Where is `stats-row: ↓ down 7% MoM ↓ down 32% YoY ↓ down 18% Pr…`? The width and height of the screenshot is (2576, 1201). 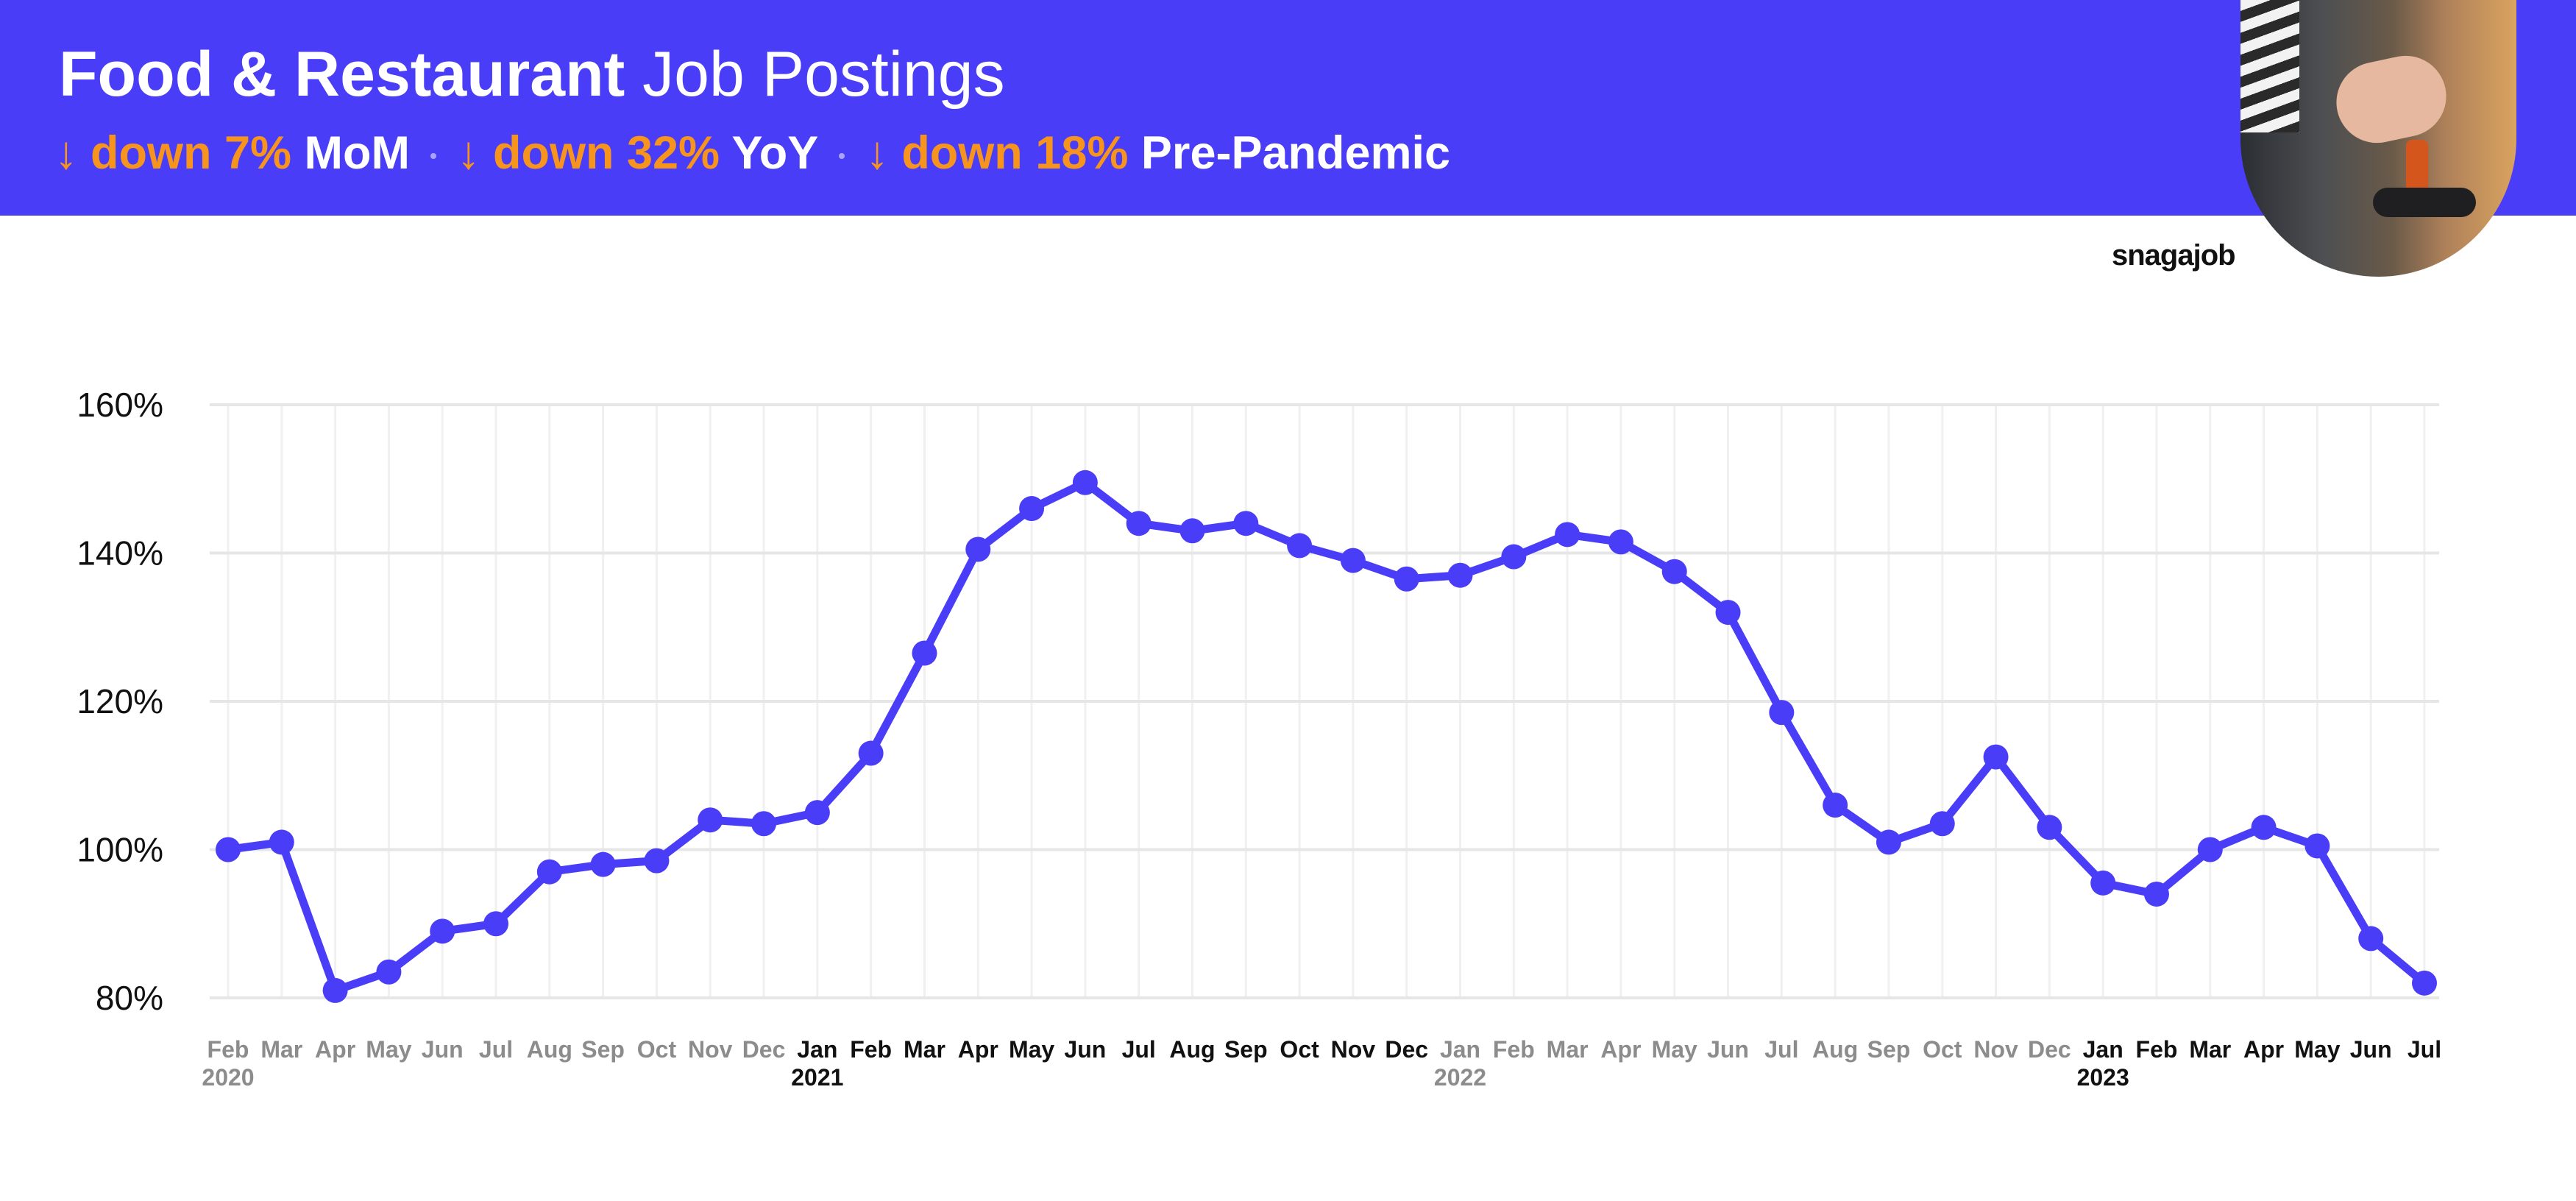 stats-row: ↓ down 7% MoM ↓ down 32% YoY ↓ down 18% Pr… is located at coordinates (752, 154).